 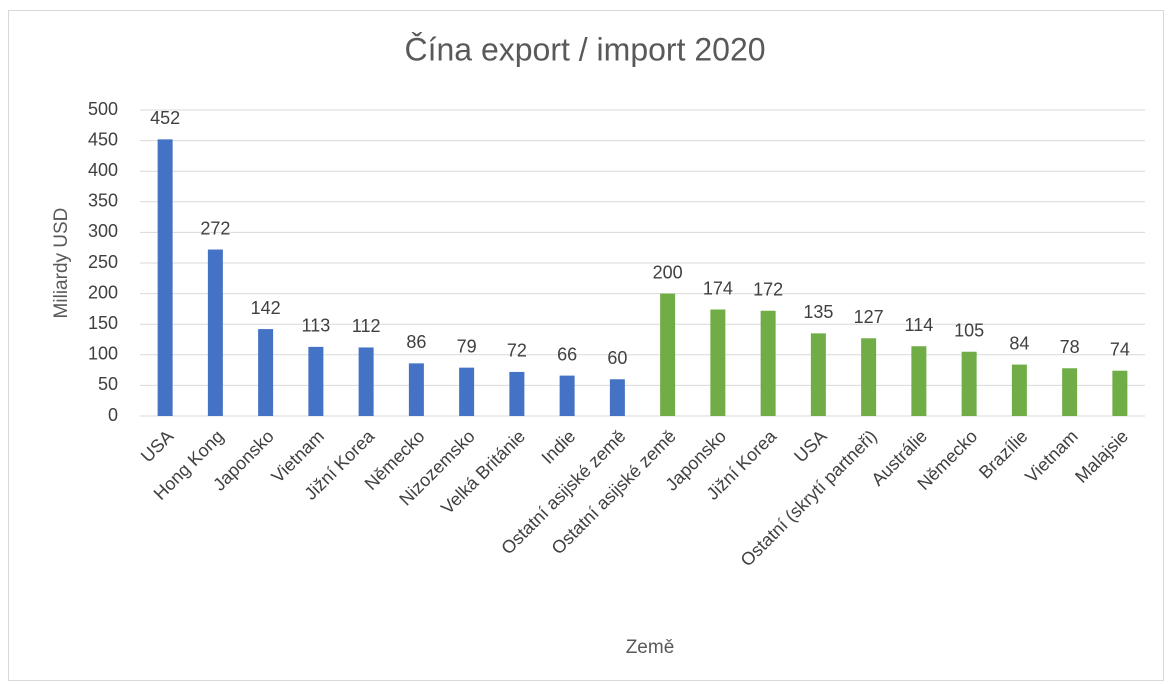 What do you see at coordinates (366, 326) in the screenshot?
I see `data-label: 112` at bounding box center [366, 326].